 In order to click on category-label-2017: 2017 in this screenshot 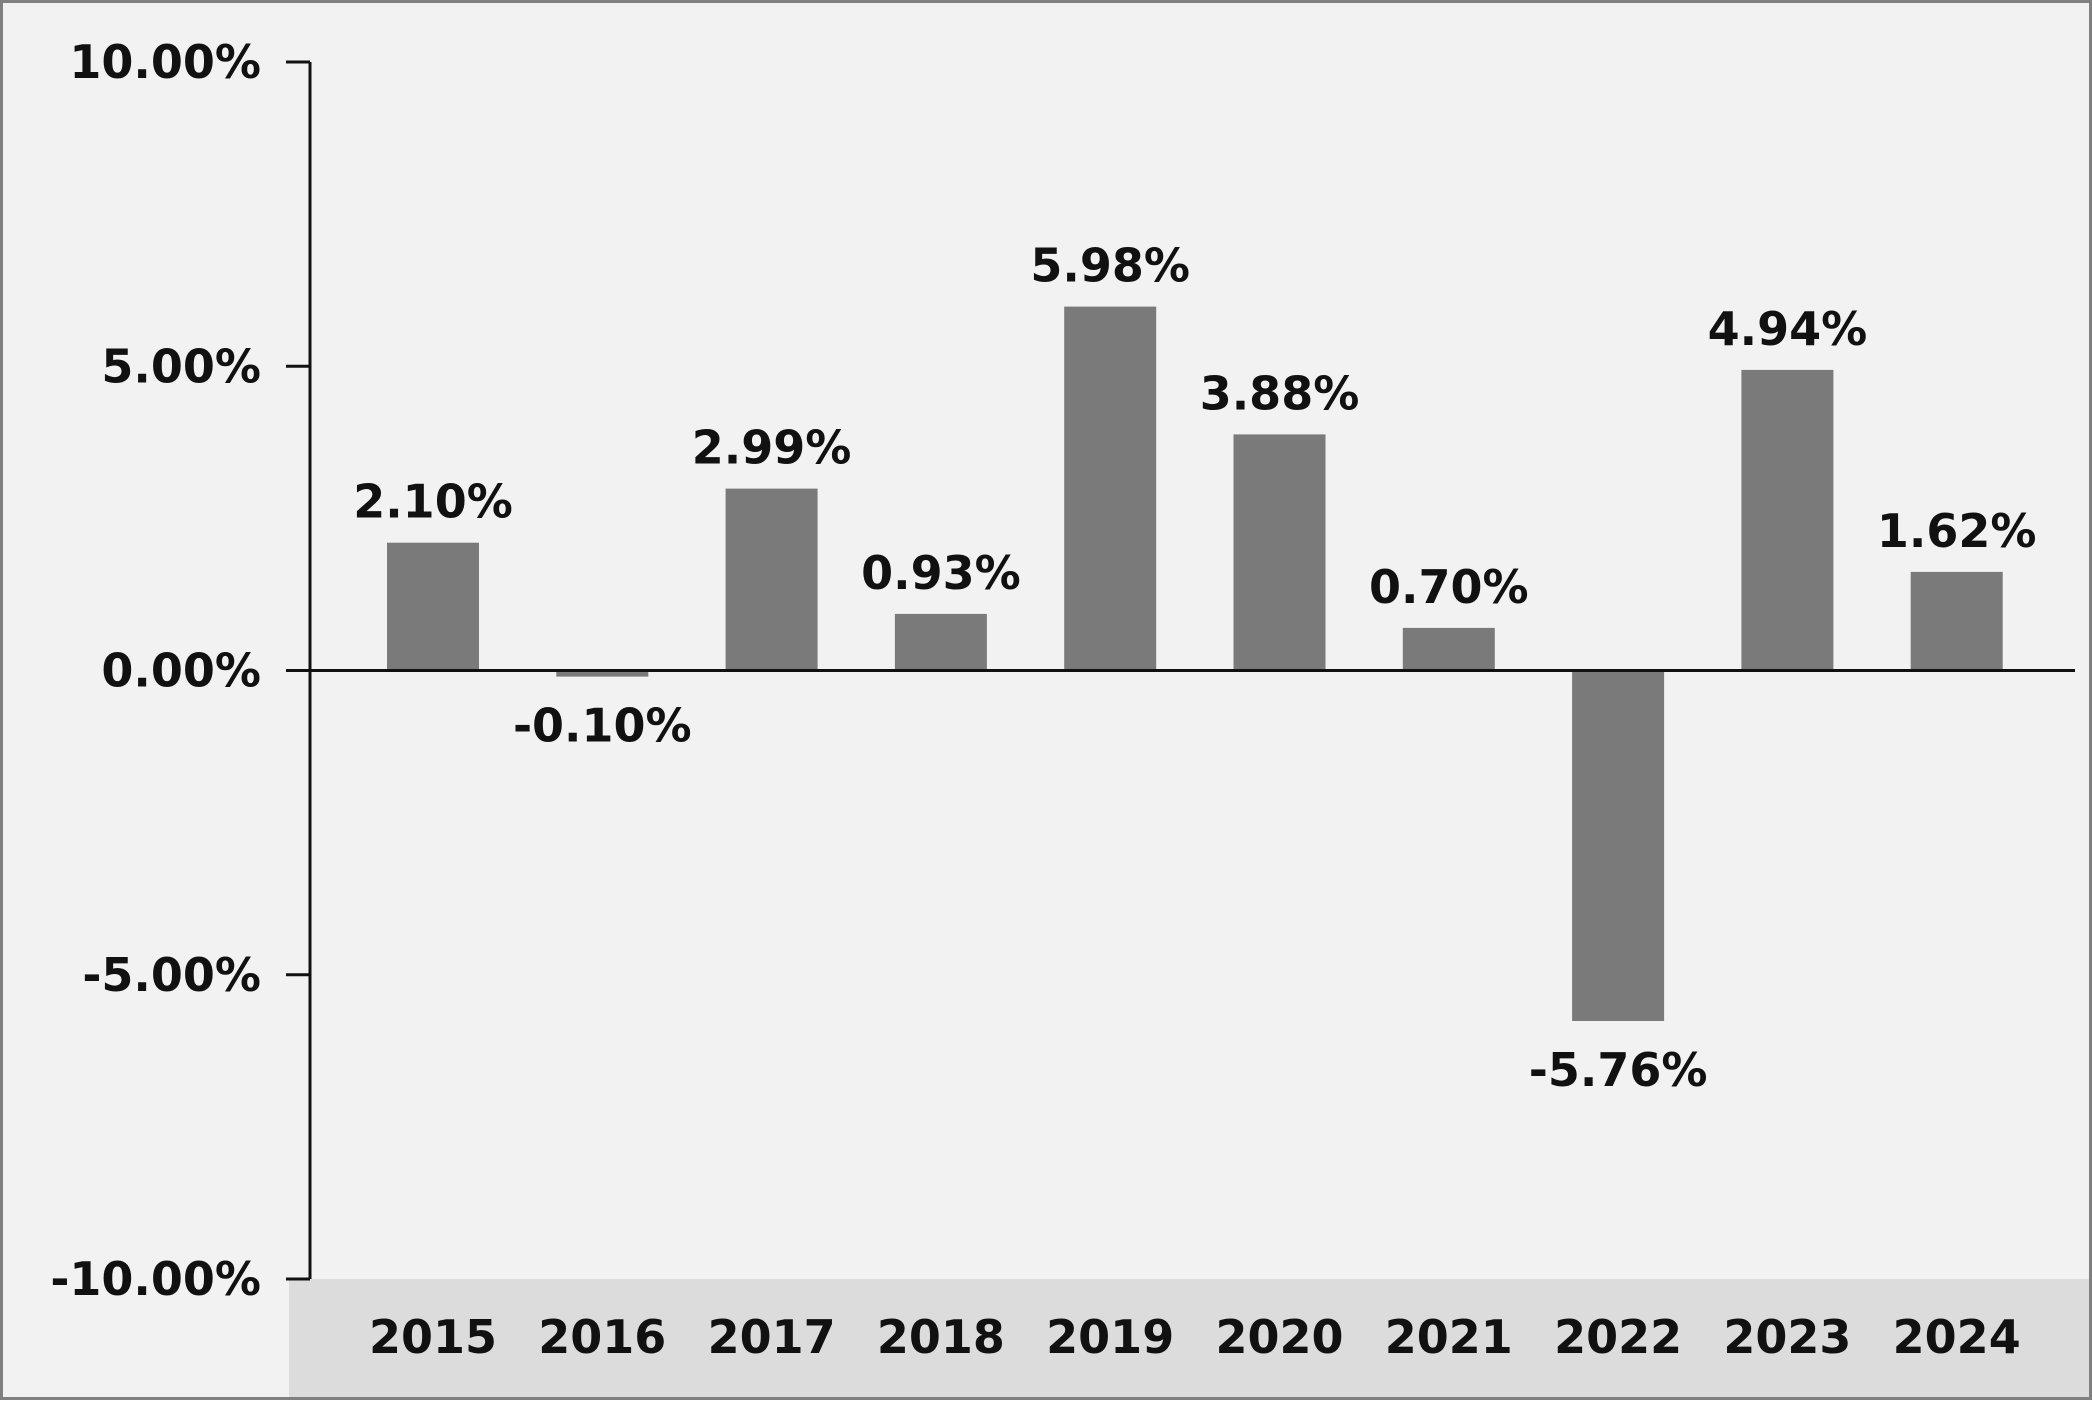, I will do `click(772, 1337)`.